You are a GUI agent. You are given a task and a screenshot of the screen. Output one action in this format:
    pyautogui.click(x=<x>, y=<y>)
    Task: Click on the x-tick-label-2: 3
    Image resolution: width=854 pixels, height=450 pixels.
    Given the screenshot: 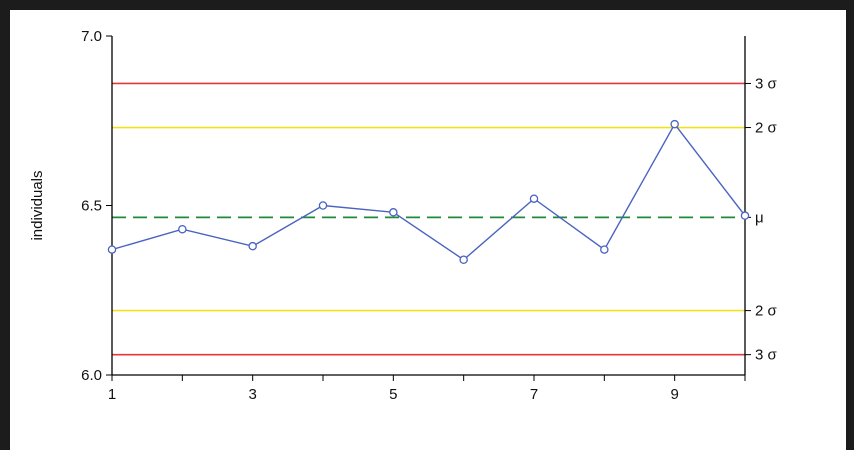 What is the action you would take?
    pyautogui.click(x=252, y=394)
    